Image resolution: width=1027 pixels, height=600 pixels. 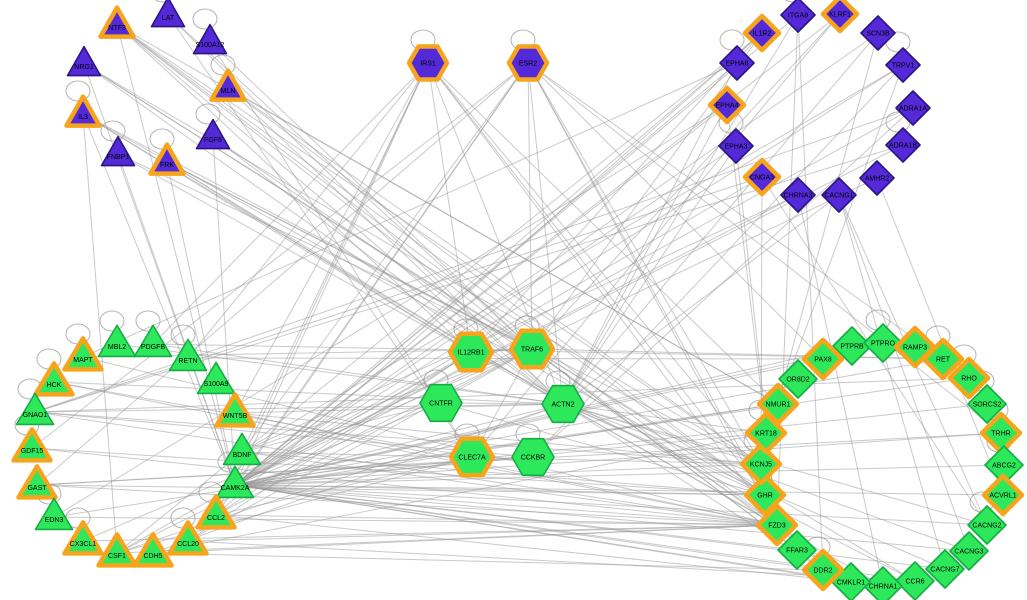 What do you see at coordinates (736, 146) in the screenshot?
I see `node-EPHA3: EPHA3` at bounding box center [736, 146].